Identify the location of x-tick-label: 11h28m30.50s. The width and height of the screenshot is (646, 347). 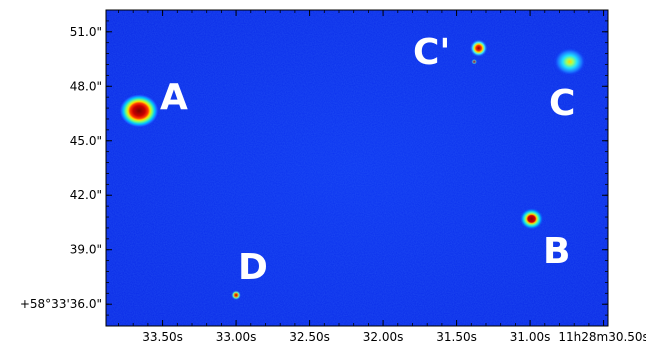
(602, 337).